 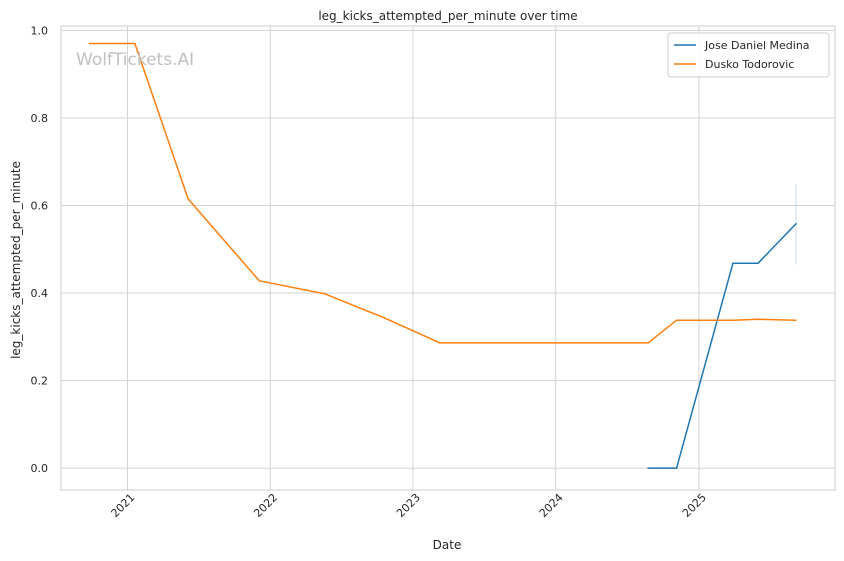 I want to click on y-tick-label: 0.4, so click(x=40, y=293).